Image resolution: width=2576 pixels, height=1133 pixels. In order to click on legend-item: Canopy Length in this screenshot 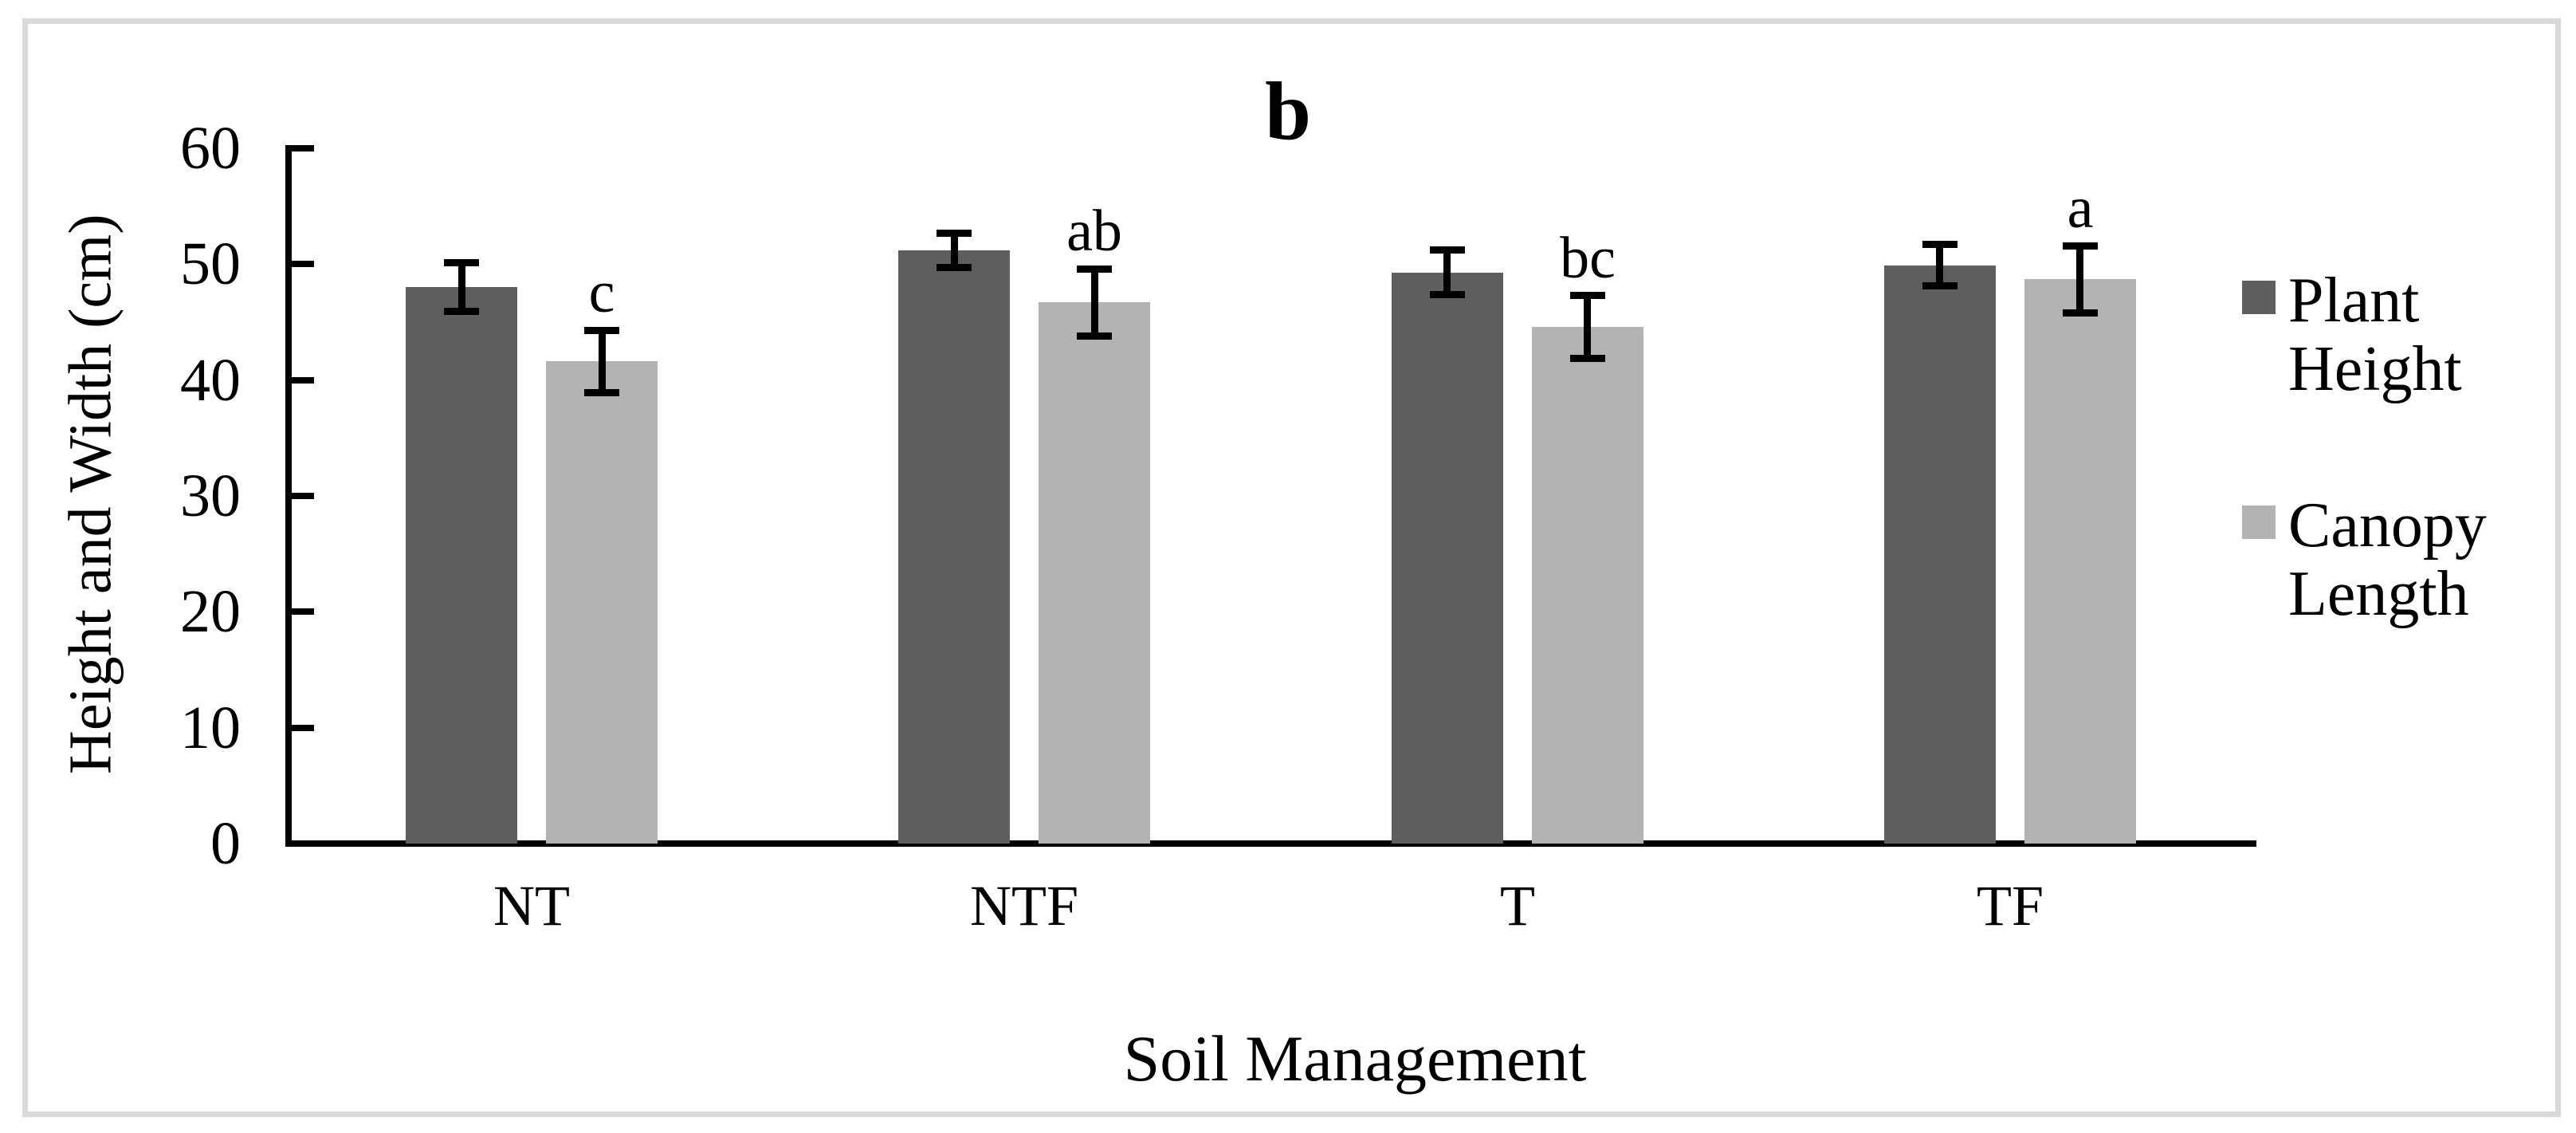, I will do `click(2384, 560)`.